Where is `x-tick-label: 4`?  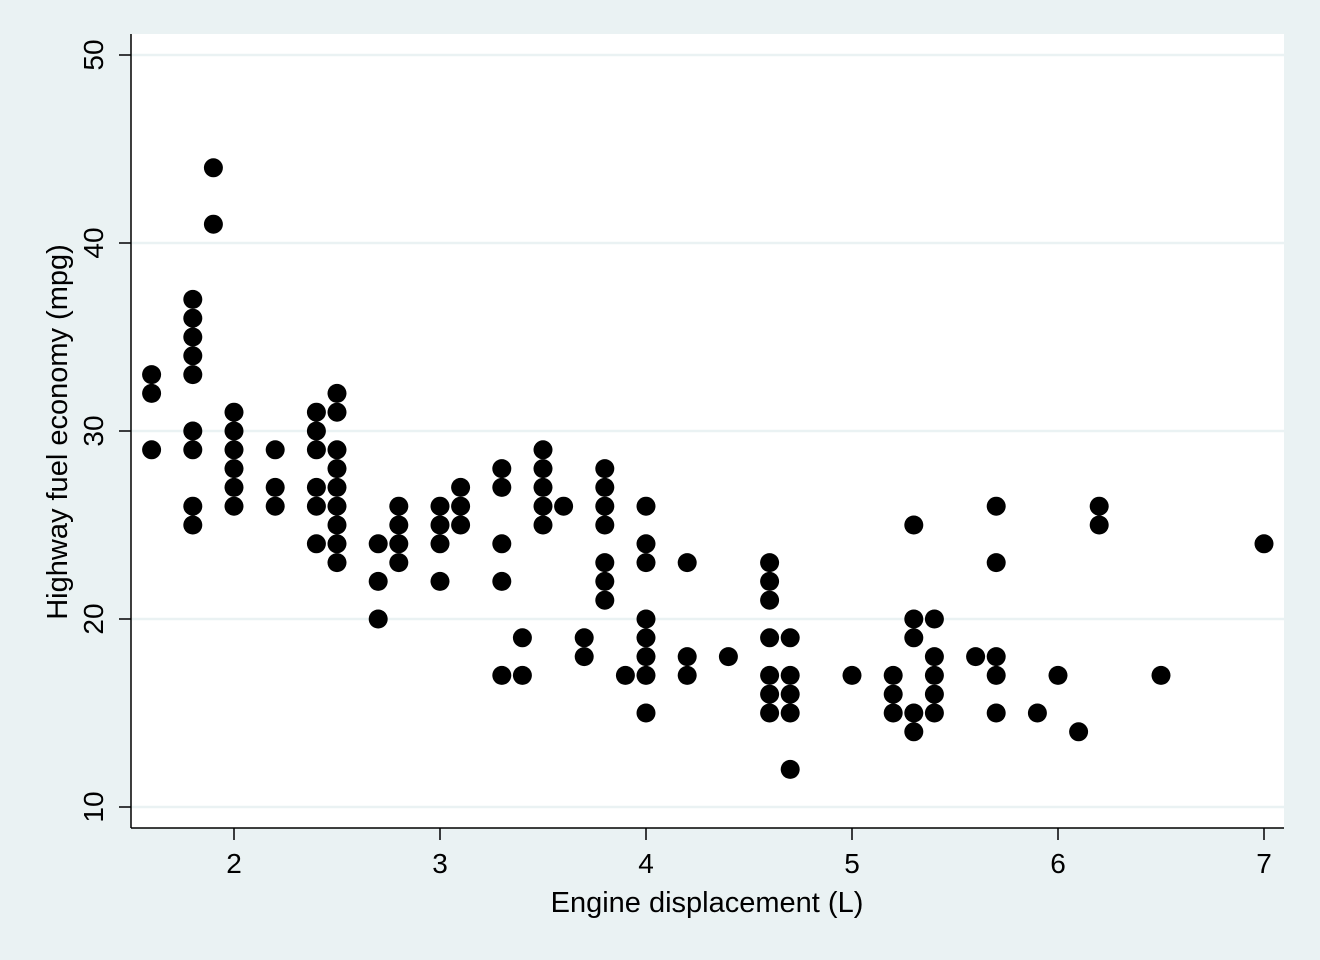 x-tick-label: 4 is located at coordinates (646, 863).